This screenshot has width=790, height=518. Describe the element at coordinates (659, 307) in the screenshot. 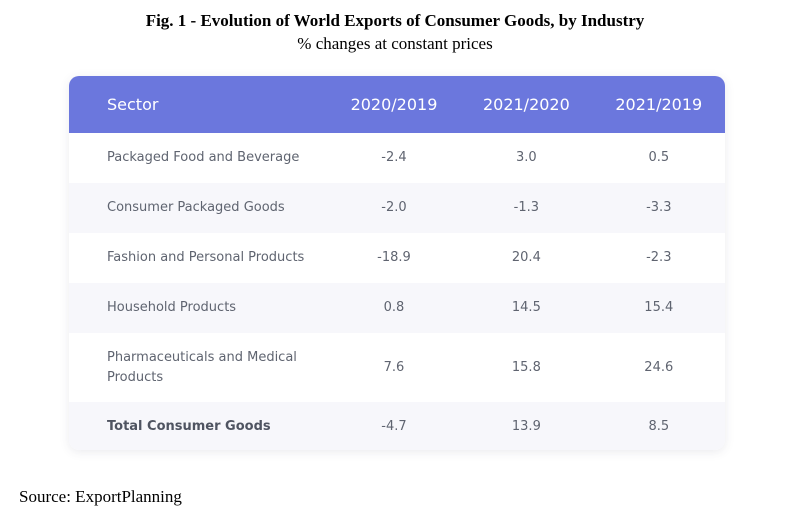

I see `value-cell-2021-2019: 15.4` at that location.